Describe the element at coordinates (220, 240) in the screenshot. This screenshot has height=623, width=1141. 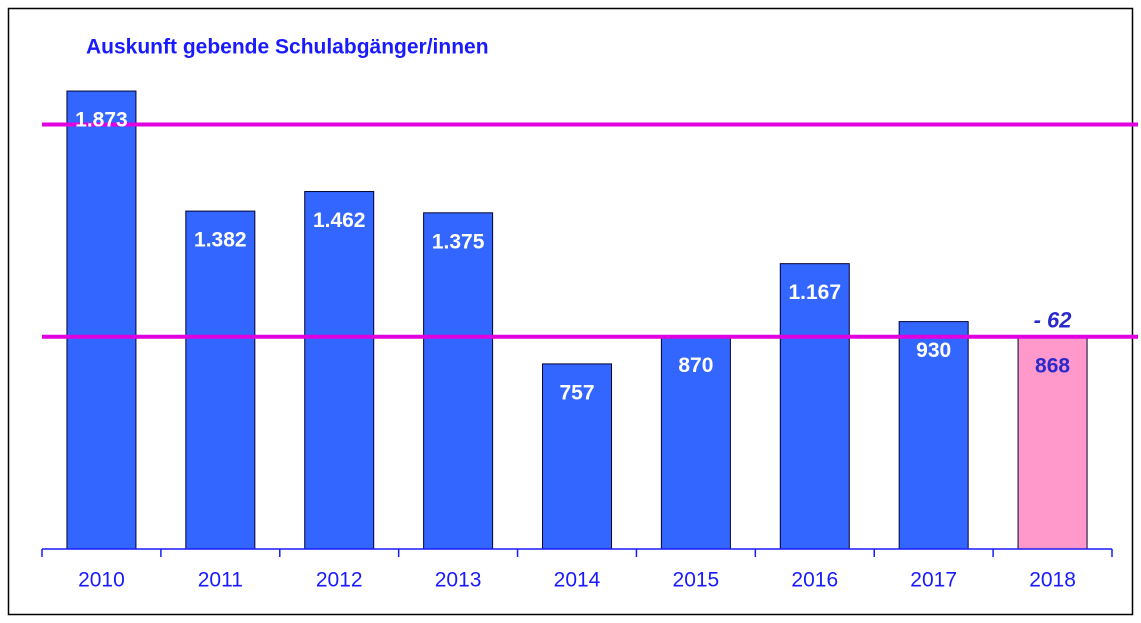
I see `value-label: 1.382` at that location.